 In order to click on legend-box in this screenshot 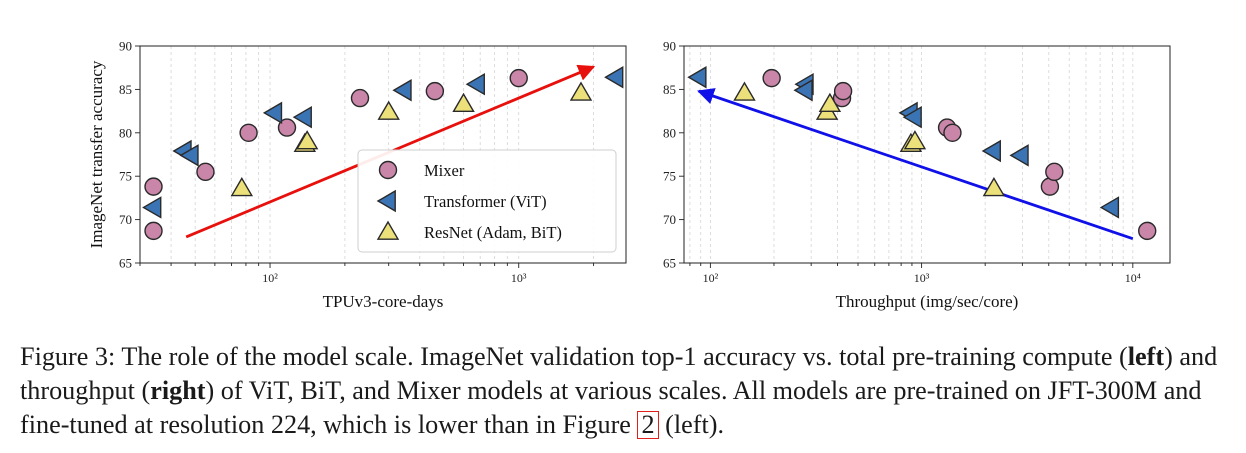, I will do `click(487, 201)`.